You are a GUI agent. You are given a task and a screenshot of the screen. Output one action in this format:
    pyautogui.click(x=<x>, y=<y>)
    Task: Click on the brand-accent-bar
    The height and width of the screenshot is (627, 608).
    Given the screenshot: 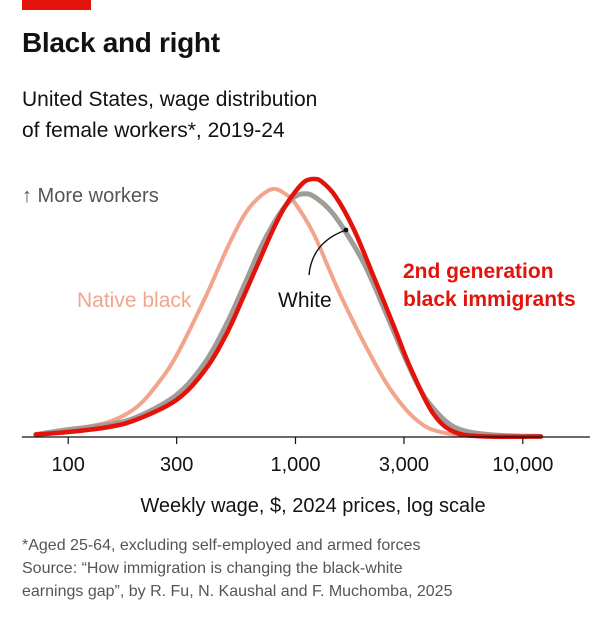 What is the action you would take?
    pyautogui.click(x=56, y=5)
    